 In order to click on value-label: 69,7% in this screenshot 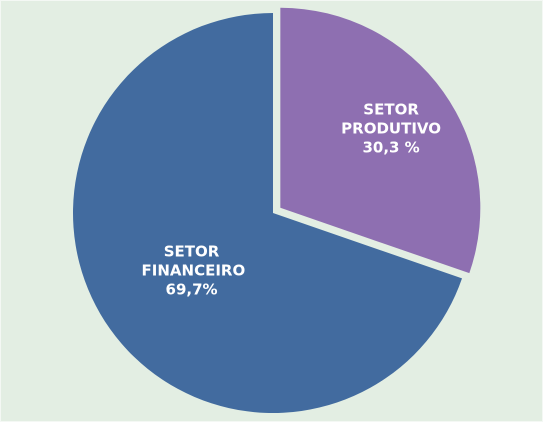, I will do `click(191, 289)`.